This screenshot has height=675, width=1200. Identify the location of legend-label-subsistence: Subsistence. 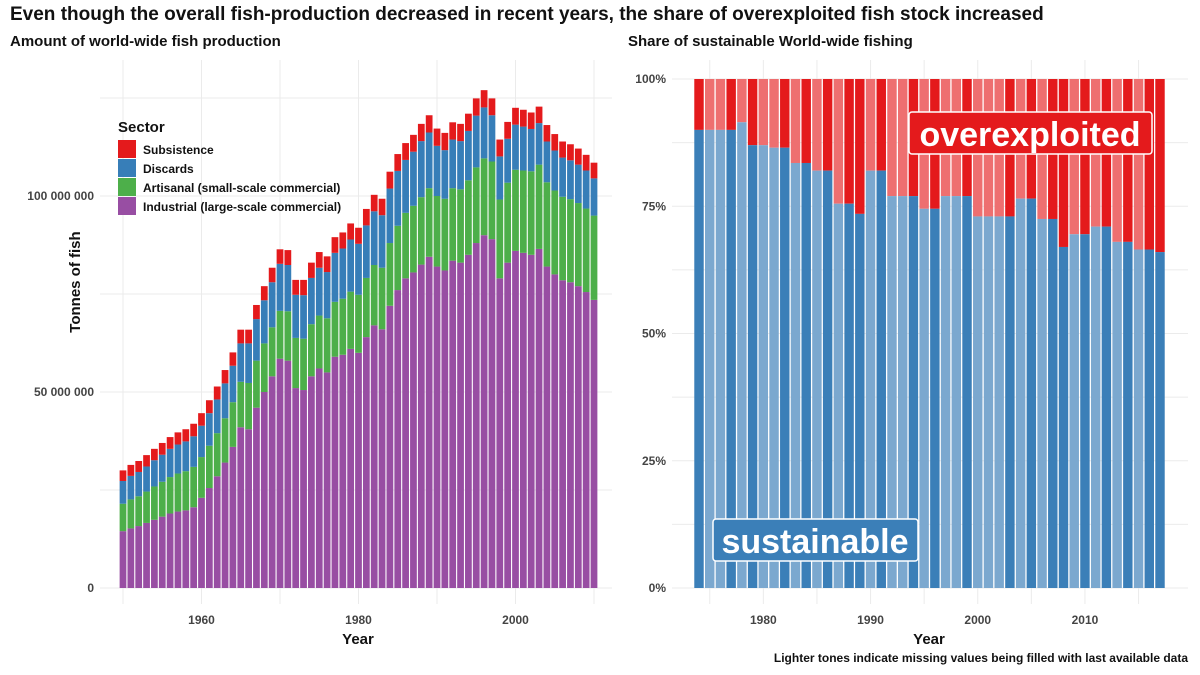
(178, 150).